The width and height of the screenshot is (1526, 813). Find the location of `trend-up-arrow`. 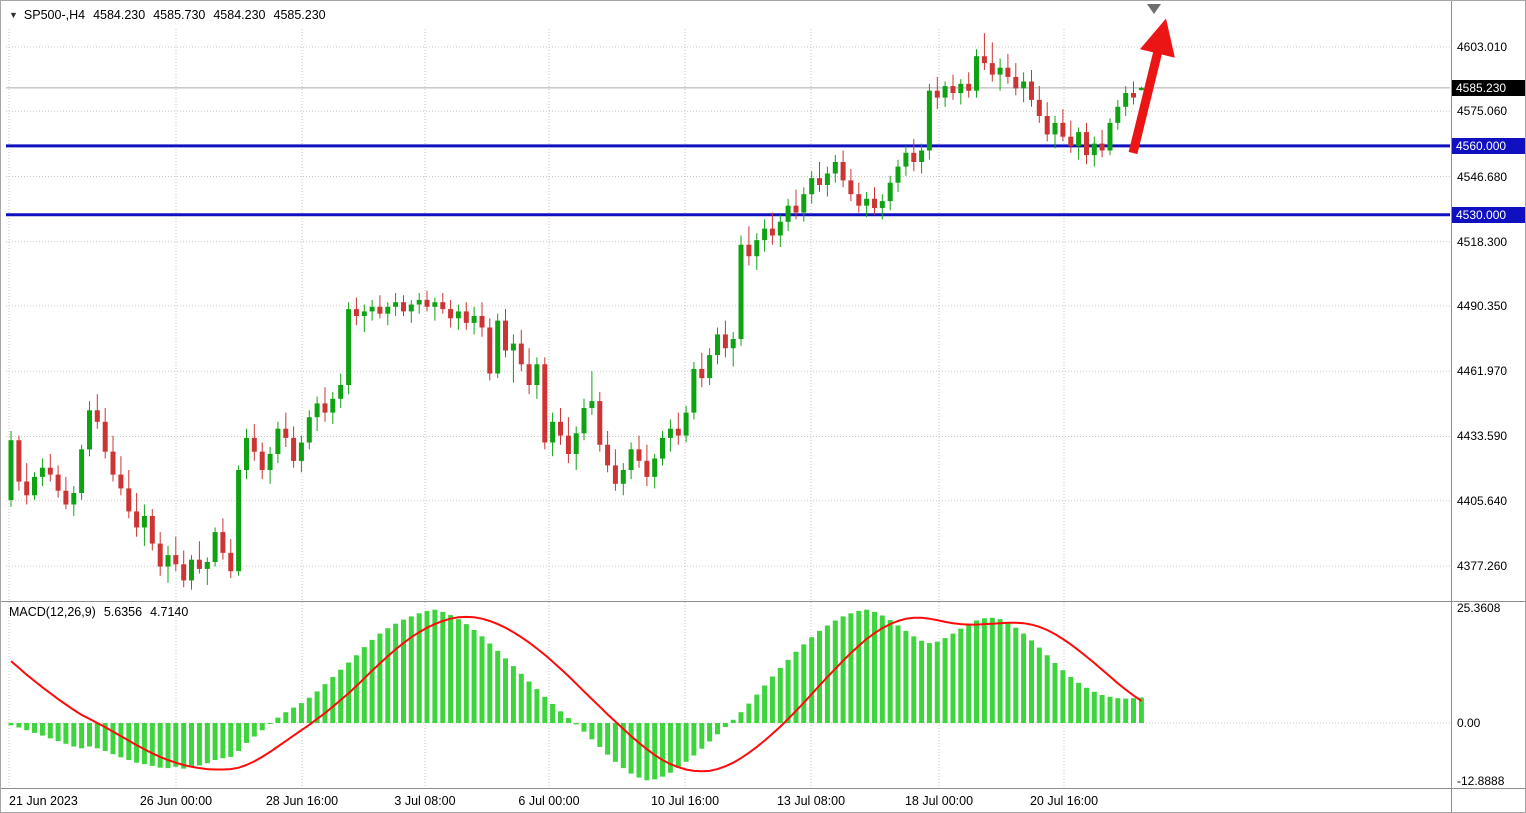

trend-up-arrow is located at coordinates (1151, 86).